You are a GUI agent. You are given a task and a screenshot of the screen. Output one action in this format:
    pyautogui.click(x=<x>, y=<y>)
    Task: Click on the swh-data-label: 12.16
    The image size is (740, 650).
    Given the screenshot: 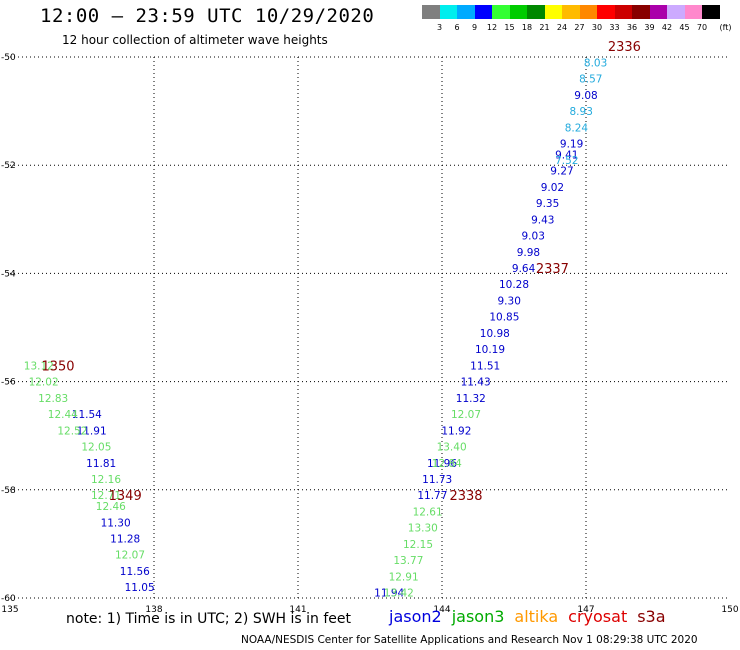 What is the action you would take?
    pyautogui.click(x=106, y=480)
    